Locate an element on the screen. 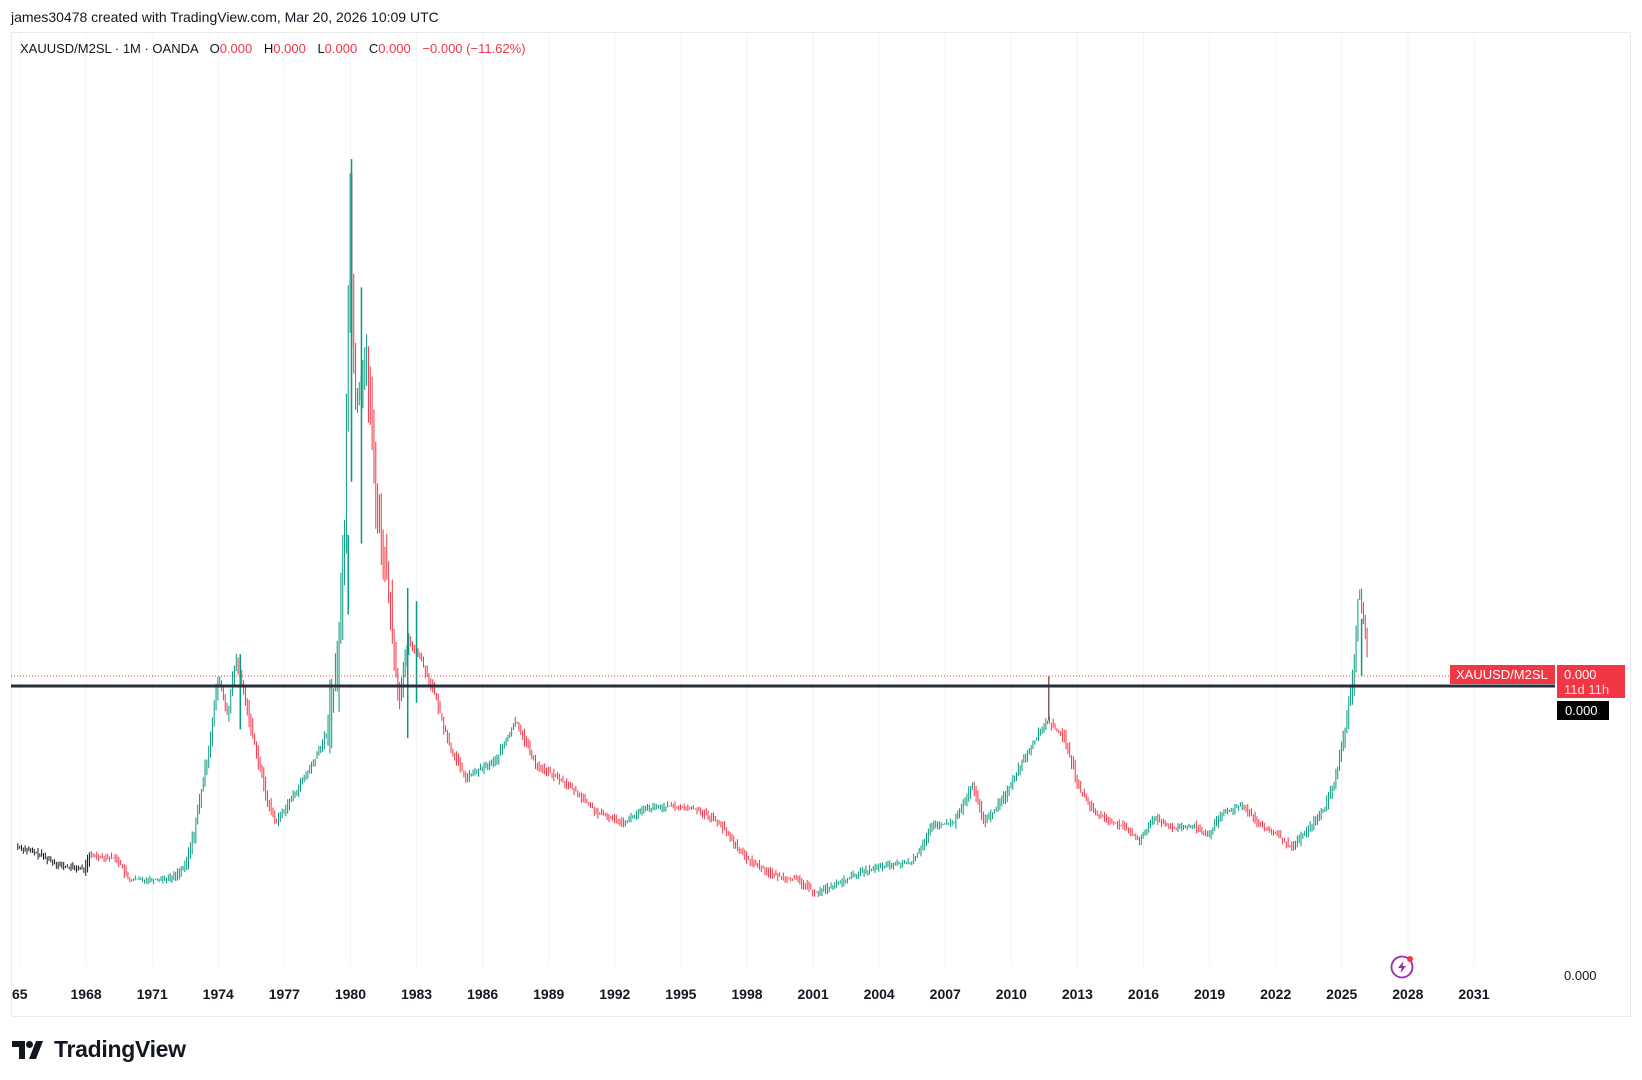  x-tick-label: 1983 is located at coordinates (416, 994).